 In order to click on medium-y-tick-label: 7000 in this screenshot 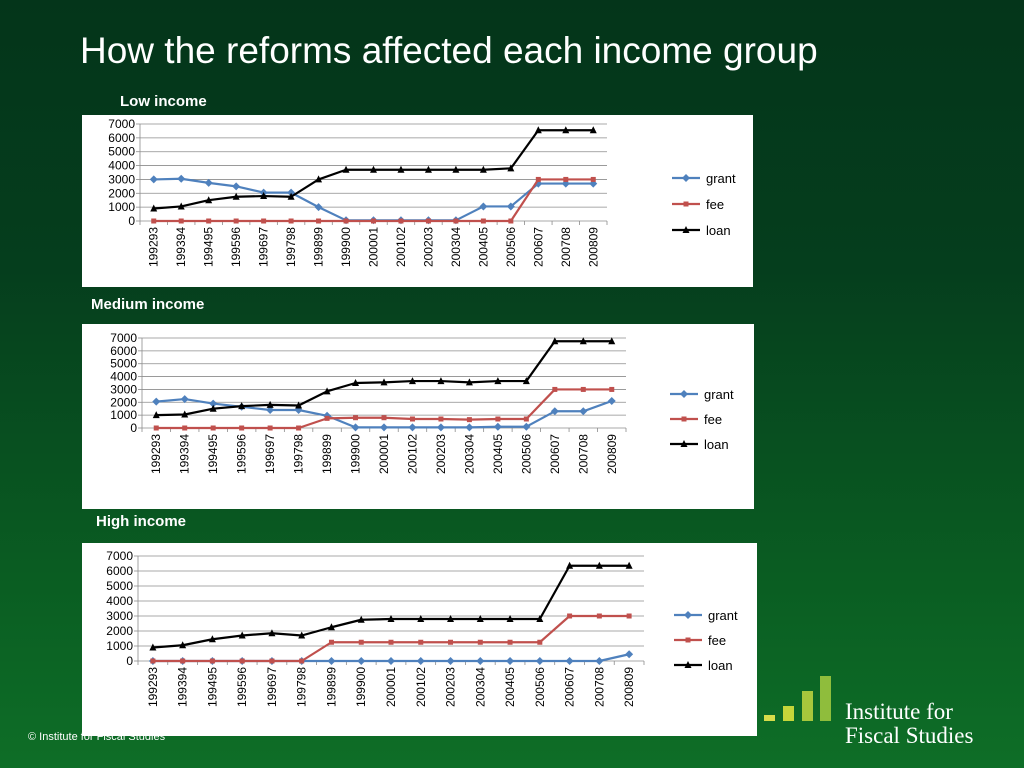, I will do `click(123, 338)`.